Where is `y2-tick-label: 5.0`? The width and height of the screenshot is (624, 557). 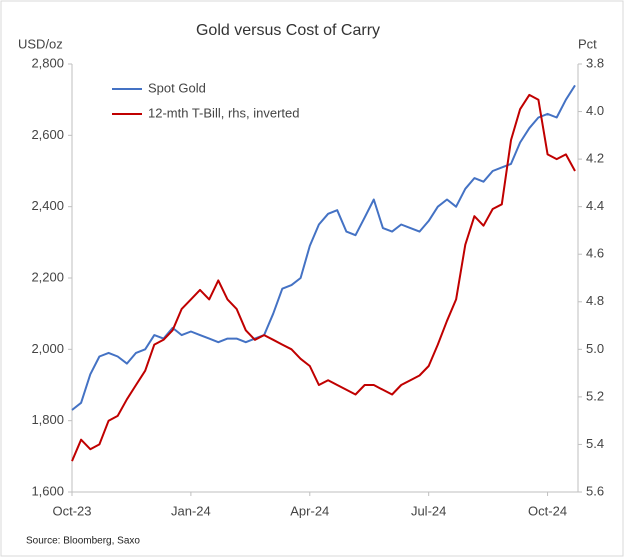 y2-tick-label: 5.0 is located at coordinates (595, 348).